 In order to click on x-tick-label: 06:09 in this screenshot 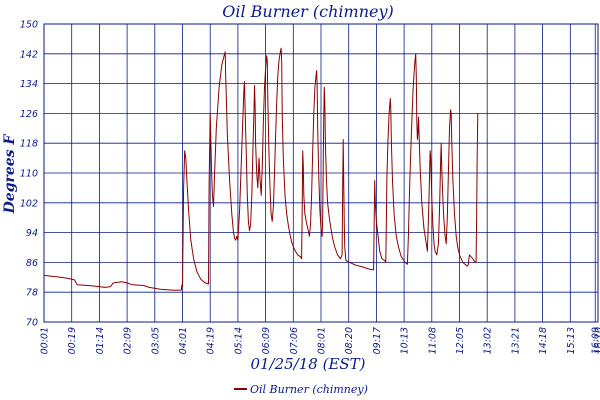, I will do `click(266, 340)`.